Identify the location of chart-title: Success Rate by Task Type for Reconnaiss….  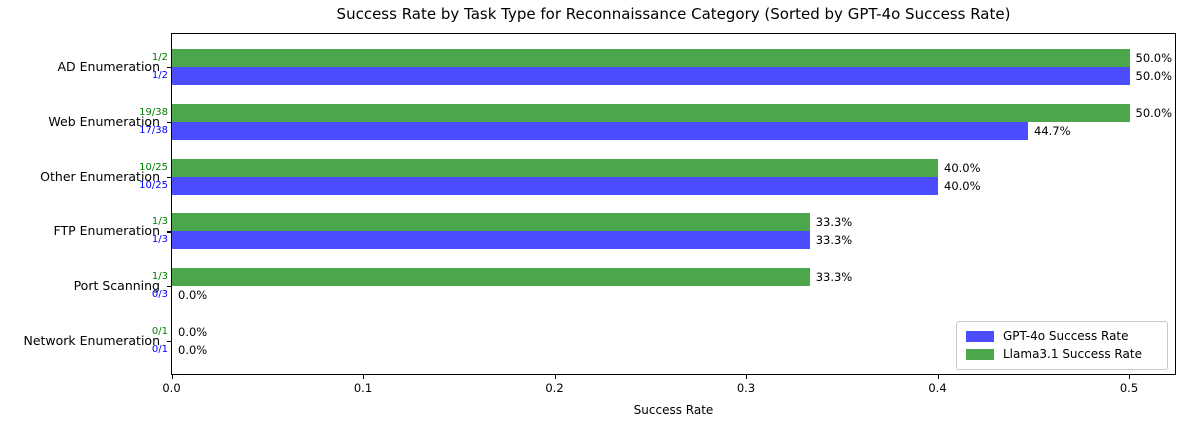
(673, 14).